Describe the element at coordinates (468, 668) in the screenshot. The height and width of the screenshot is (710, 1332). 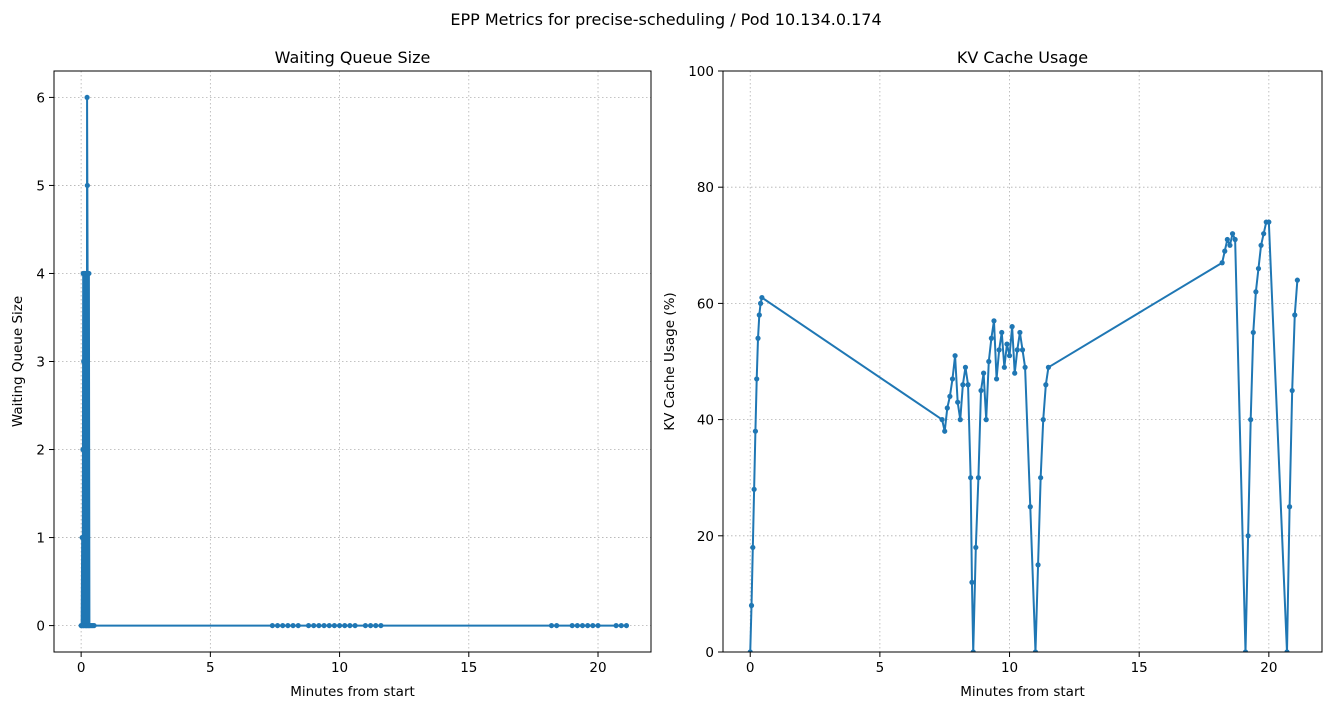
I see `x-tick-label: 15` at that location.